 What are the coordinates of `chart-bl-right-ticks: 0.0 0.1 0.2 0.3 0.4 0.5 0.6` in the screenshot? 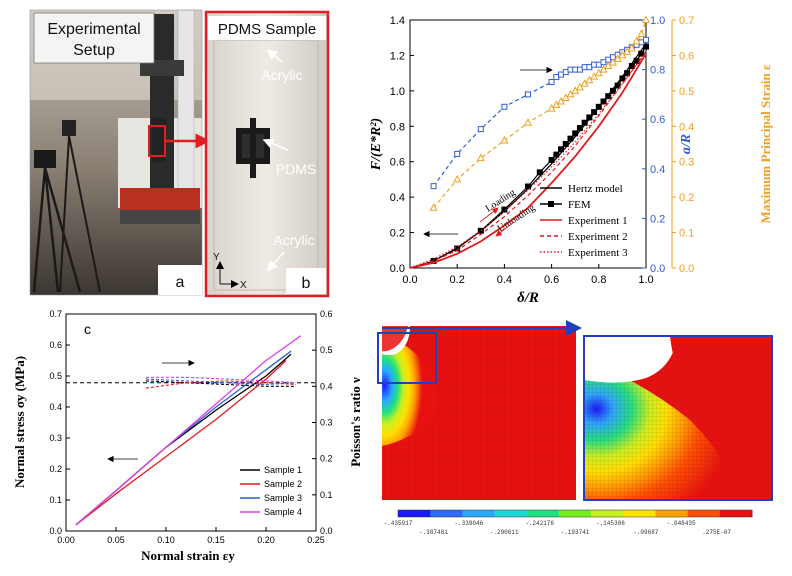 It's located at (322, 422).